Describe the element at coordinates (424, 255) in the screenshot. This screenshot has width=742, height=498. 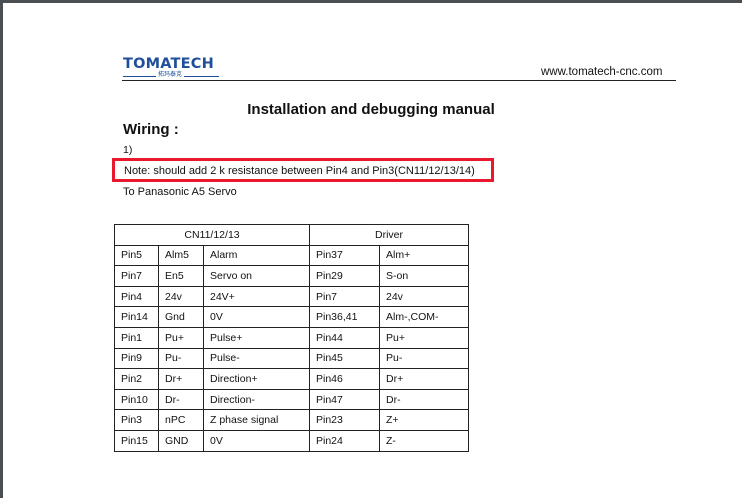
I see `table-cell: Alm+` at that location.